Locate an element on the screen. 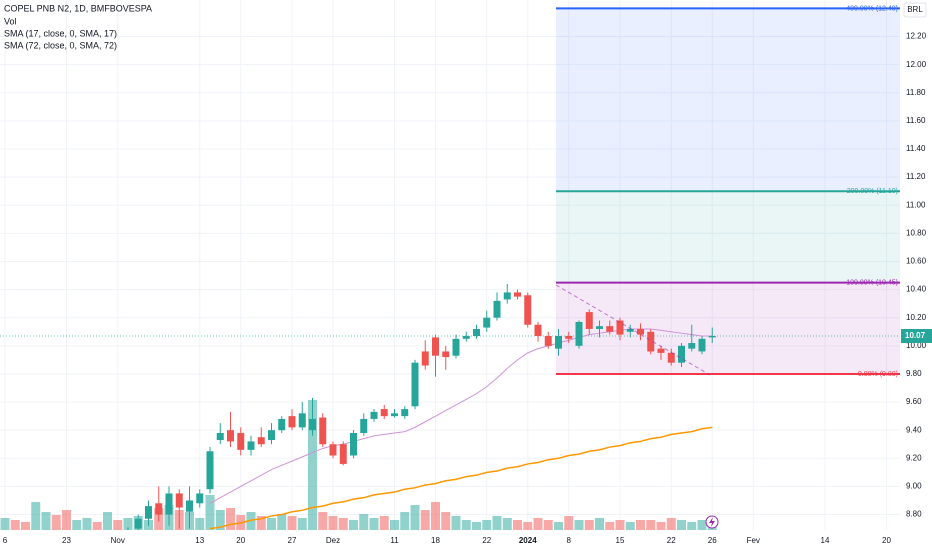  x-tick-label: 6 is located at coordinates (5, 540).